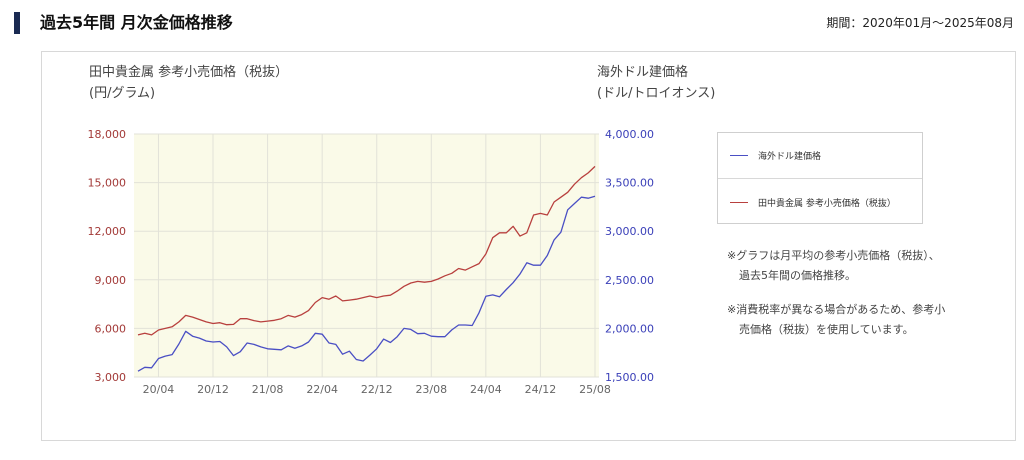 Image resolution: width=1024 pixels, height=460 pixels. I want to click on right-tick-label: 3,500.00, so click(629, 183).